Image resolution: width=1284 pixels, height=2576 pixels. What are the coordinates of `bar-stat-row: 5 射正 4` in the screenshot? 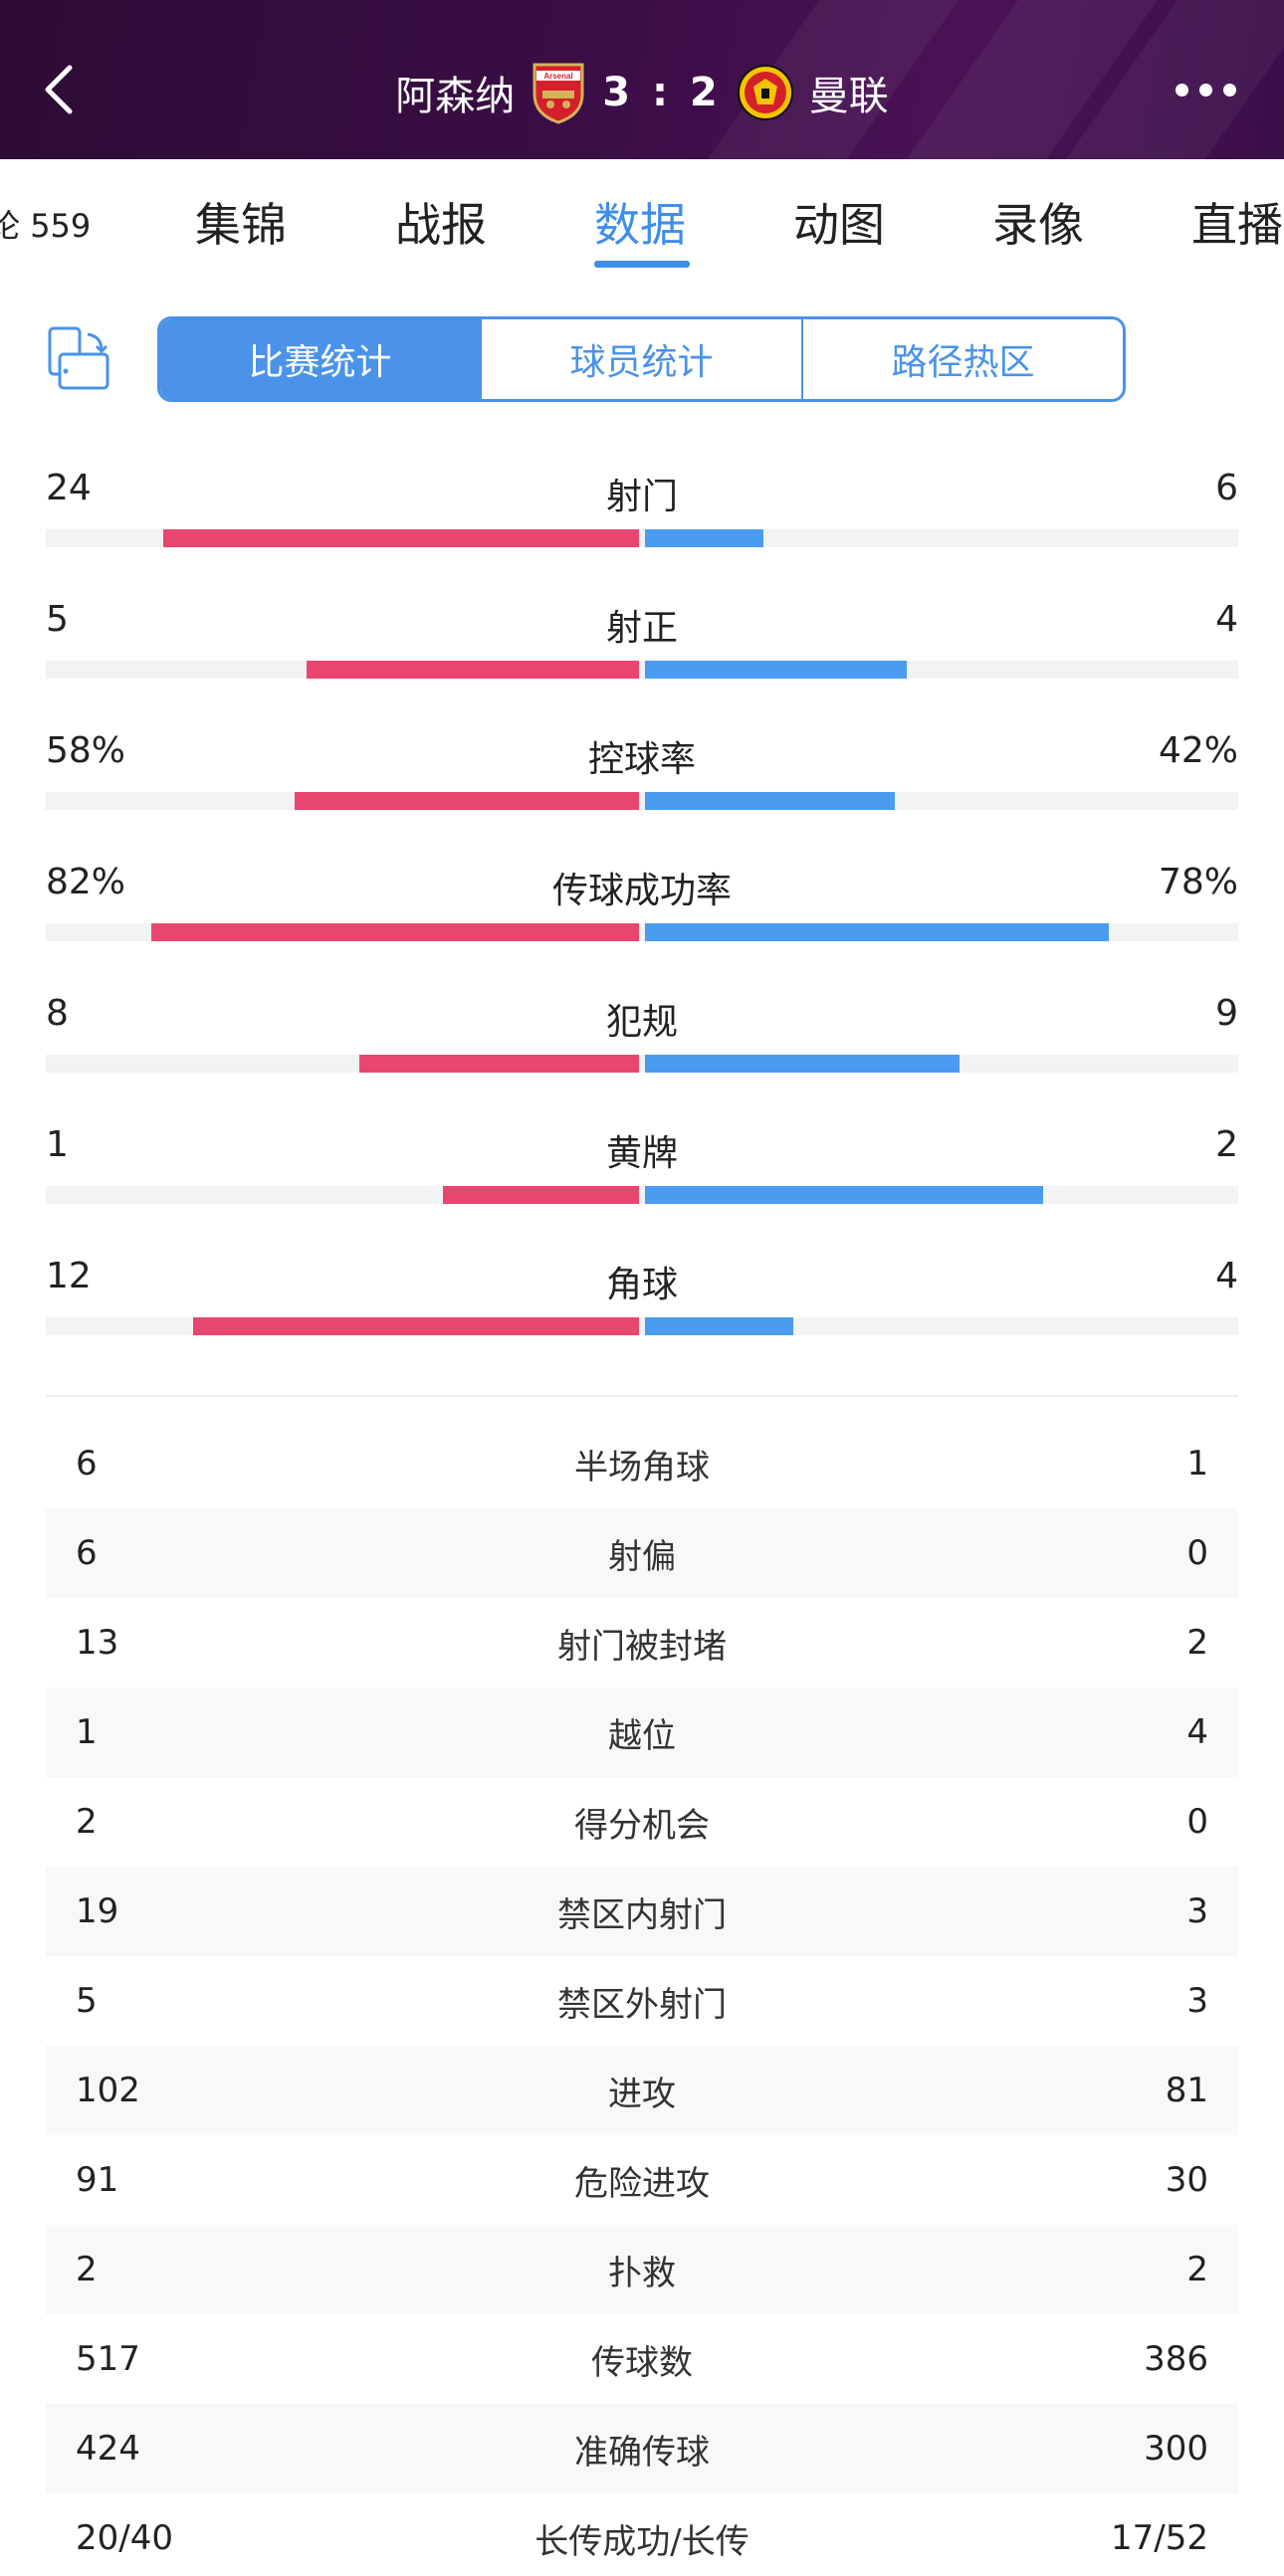 It's located at (642, 656).